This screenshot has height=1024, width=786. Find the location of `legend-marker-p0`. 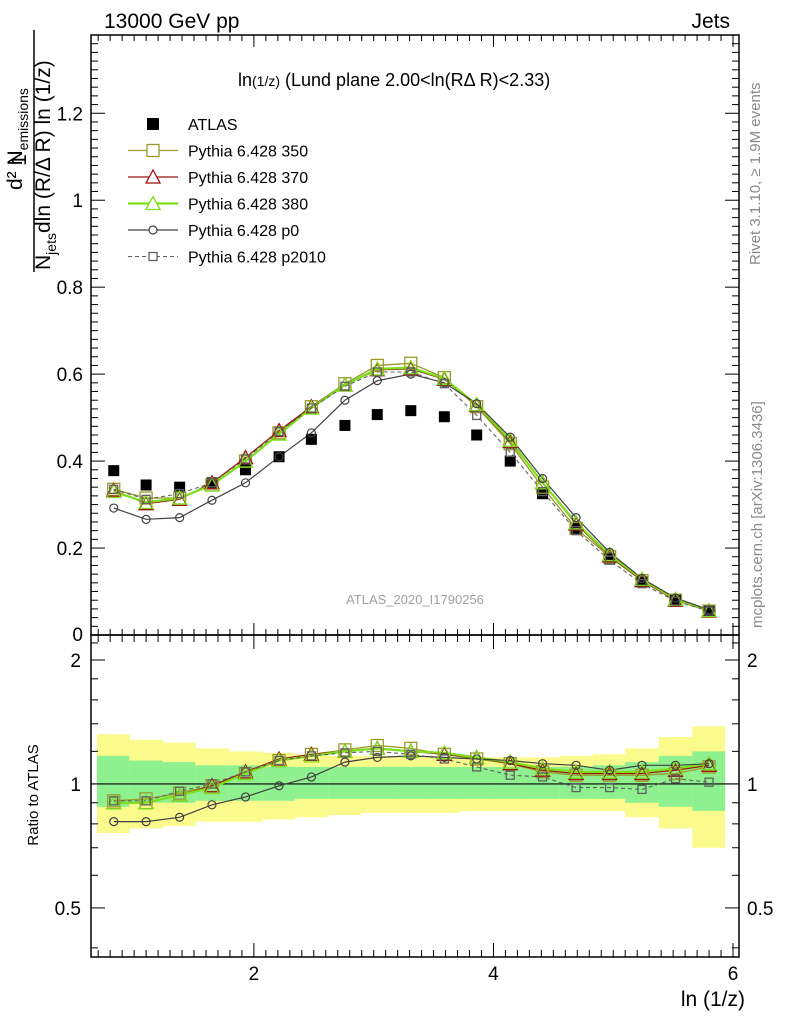

legend-marker-p0 is located at coordinates (153, 230).